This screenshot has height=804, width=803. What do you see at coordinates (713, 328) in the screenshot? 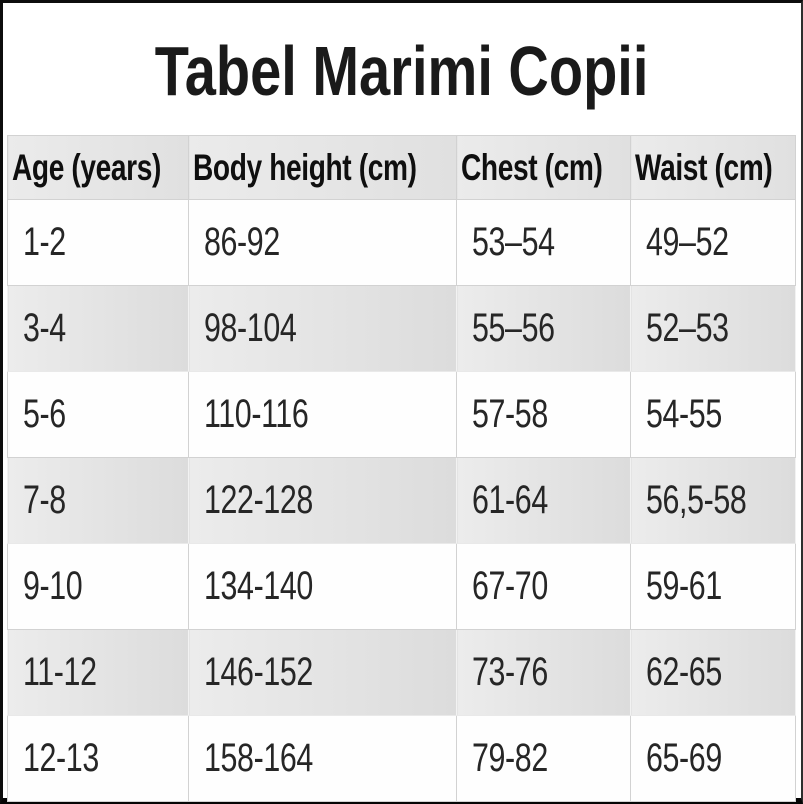
I see `table-cell: 52–53` at bounding box center [713, 328].